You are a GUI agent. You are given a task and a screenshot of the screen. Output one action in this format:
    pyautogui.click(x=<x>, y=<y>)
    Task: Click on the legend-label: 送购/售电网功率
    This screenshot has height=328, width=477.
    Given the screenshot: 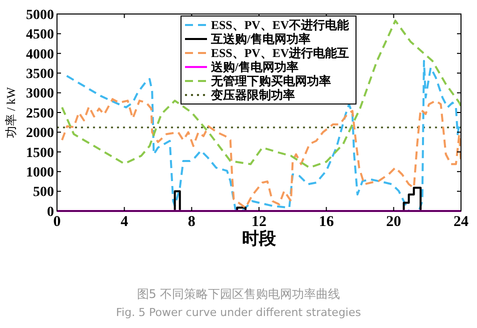 What is the action you would take?
    pyautogui.click(x=254, y=67)
    